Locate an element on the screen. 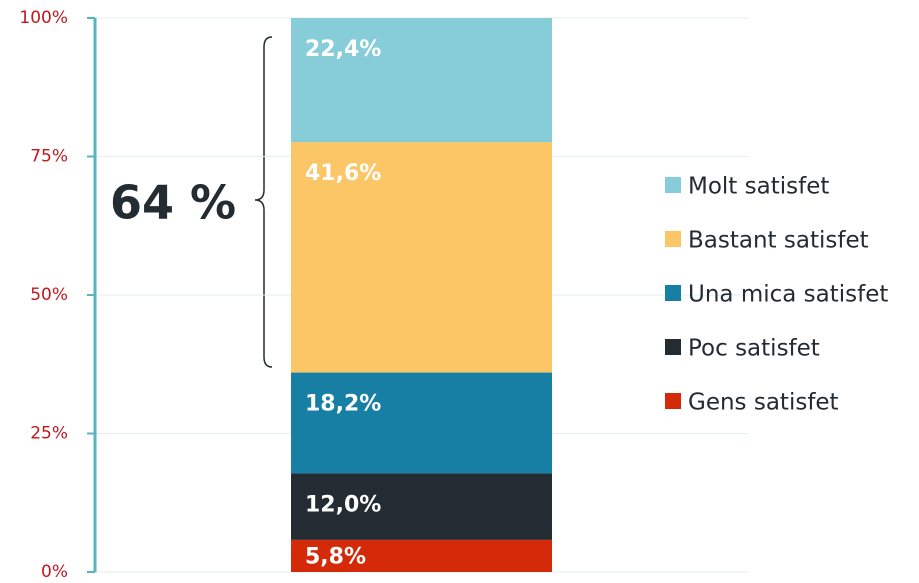  value-label: 18,2% is located at coordinates (343, 404).